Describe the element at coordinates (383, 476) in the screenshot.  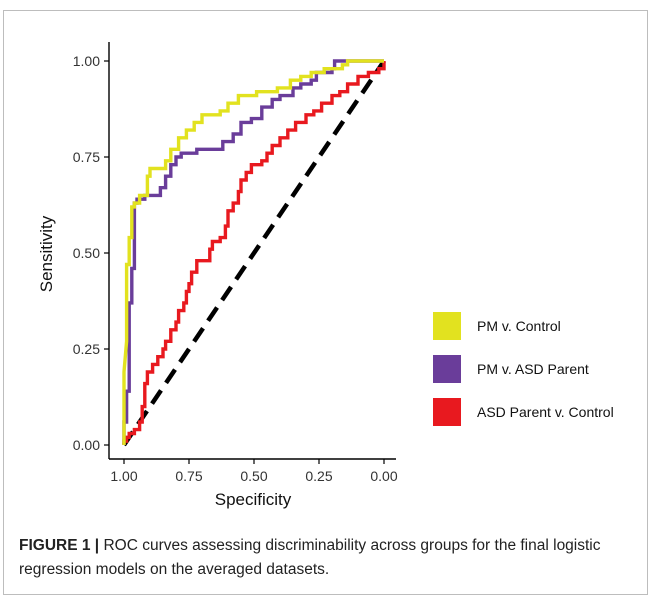
I see `x-tick-label: 0.00` at that location.